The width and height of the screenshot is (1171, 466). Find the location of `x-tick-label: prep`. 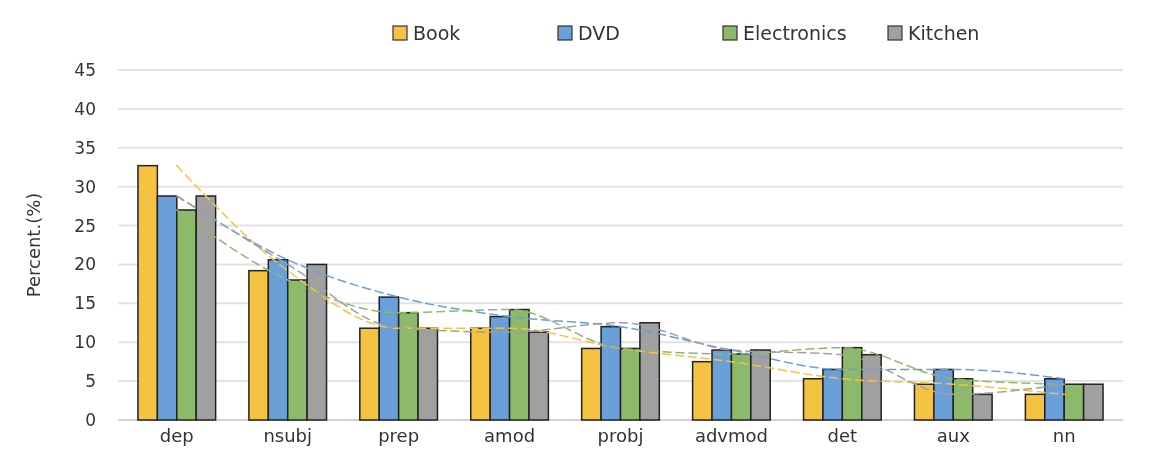

x-tick-label: prep is located at coordinates (399, 435).